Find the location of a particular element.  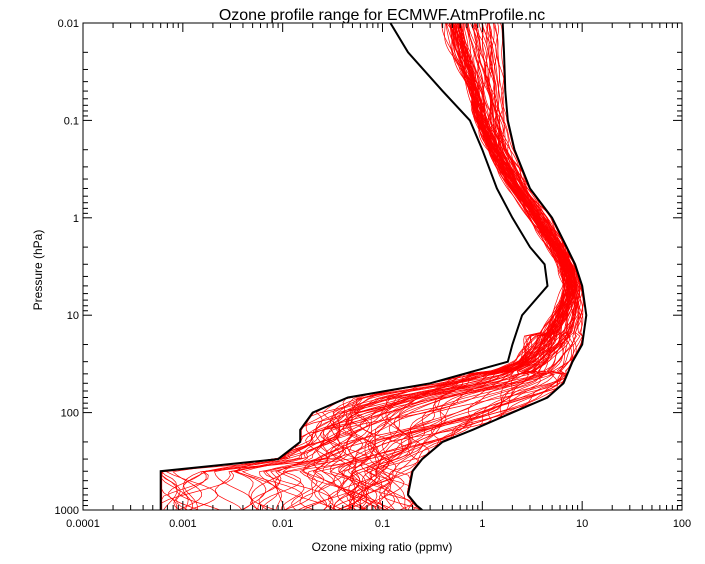

x-tick-label: 1 is located at coordinates (482, 524).